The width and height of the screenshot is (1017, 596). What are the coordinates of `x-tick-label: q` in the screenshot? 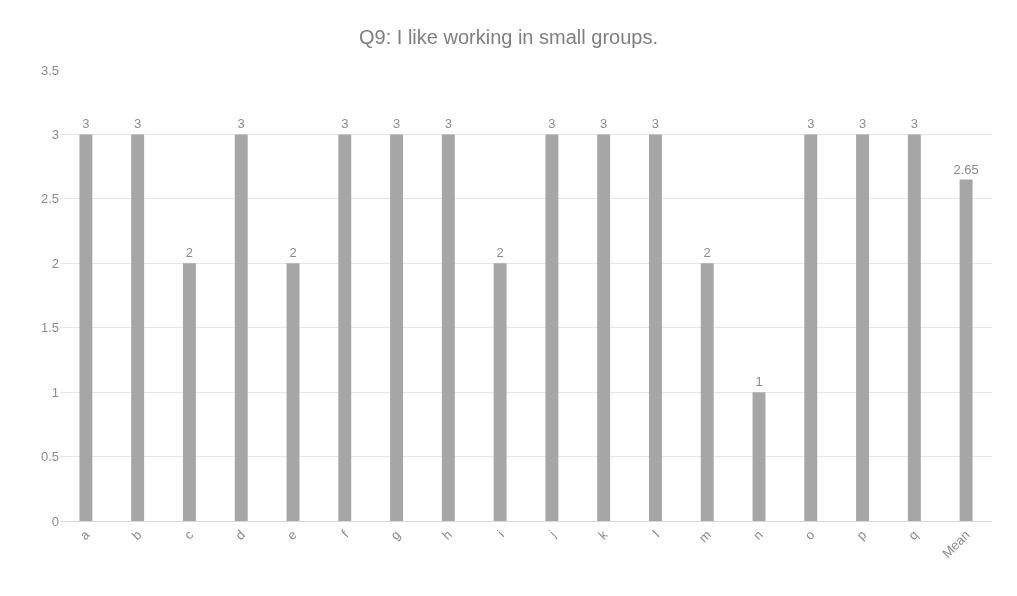 It's located at (913, 535).